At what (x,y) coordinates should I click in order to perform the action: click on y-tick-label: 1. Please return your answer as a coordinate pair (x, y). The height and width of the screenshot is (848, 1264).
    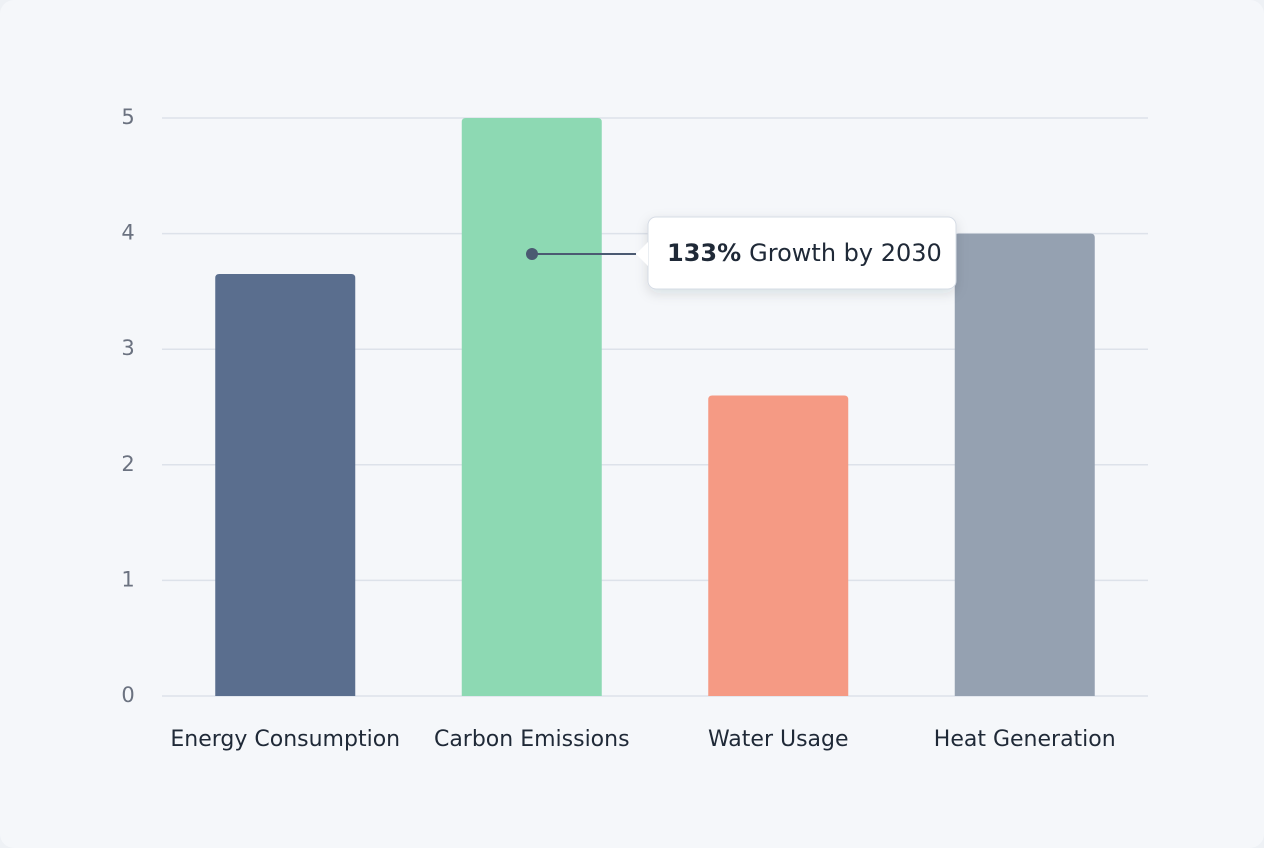
    Looking at the image, I should click on (127, 579).